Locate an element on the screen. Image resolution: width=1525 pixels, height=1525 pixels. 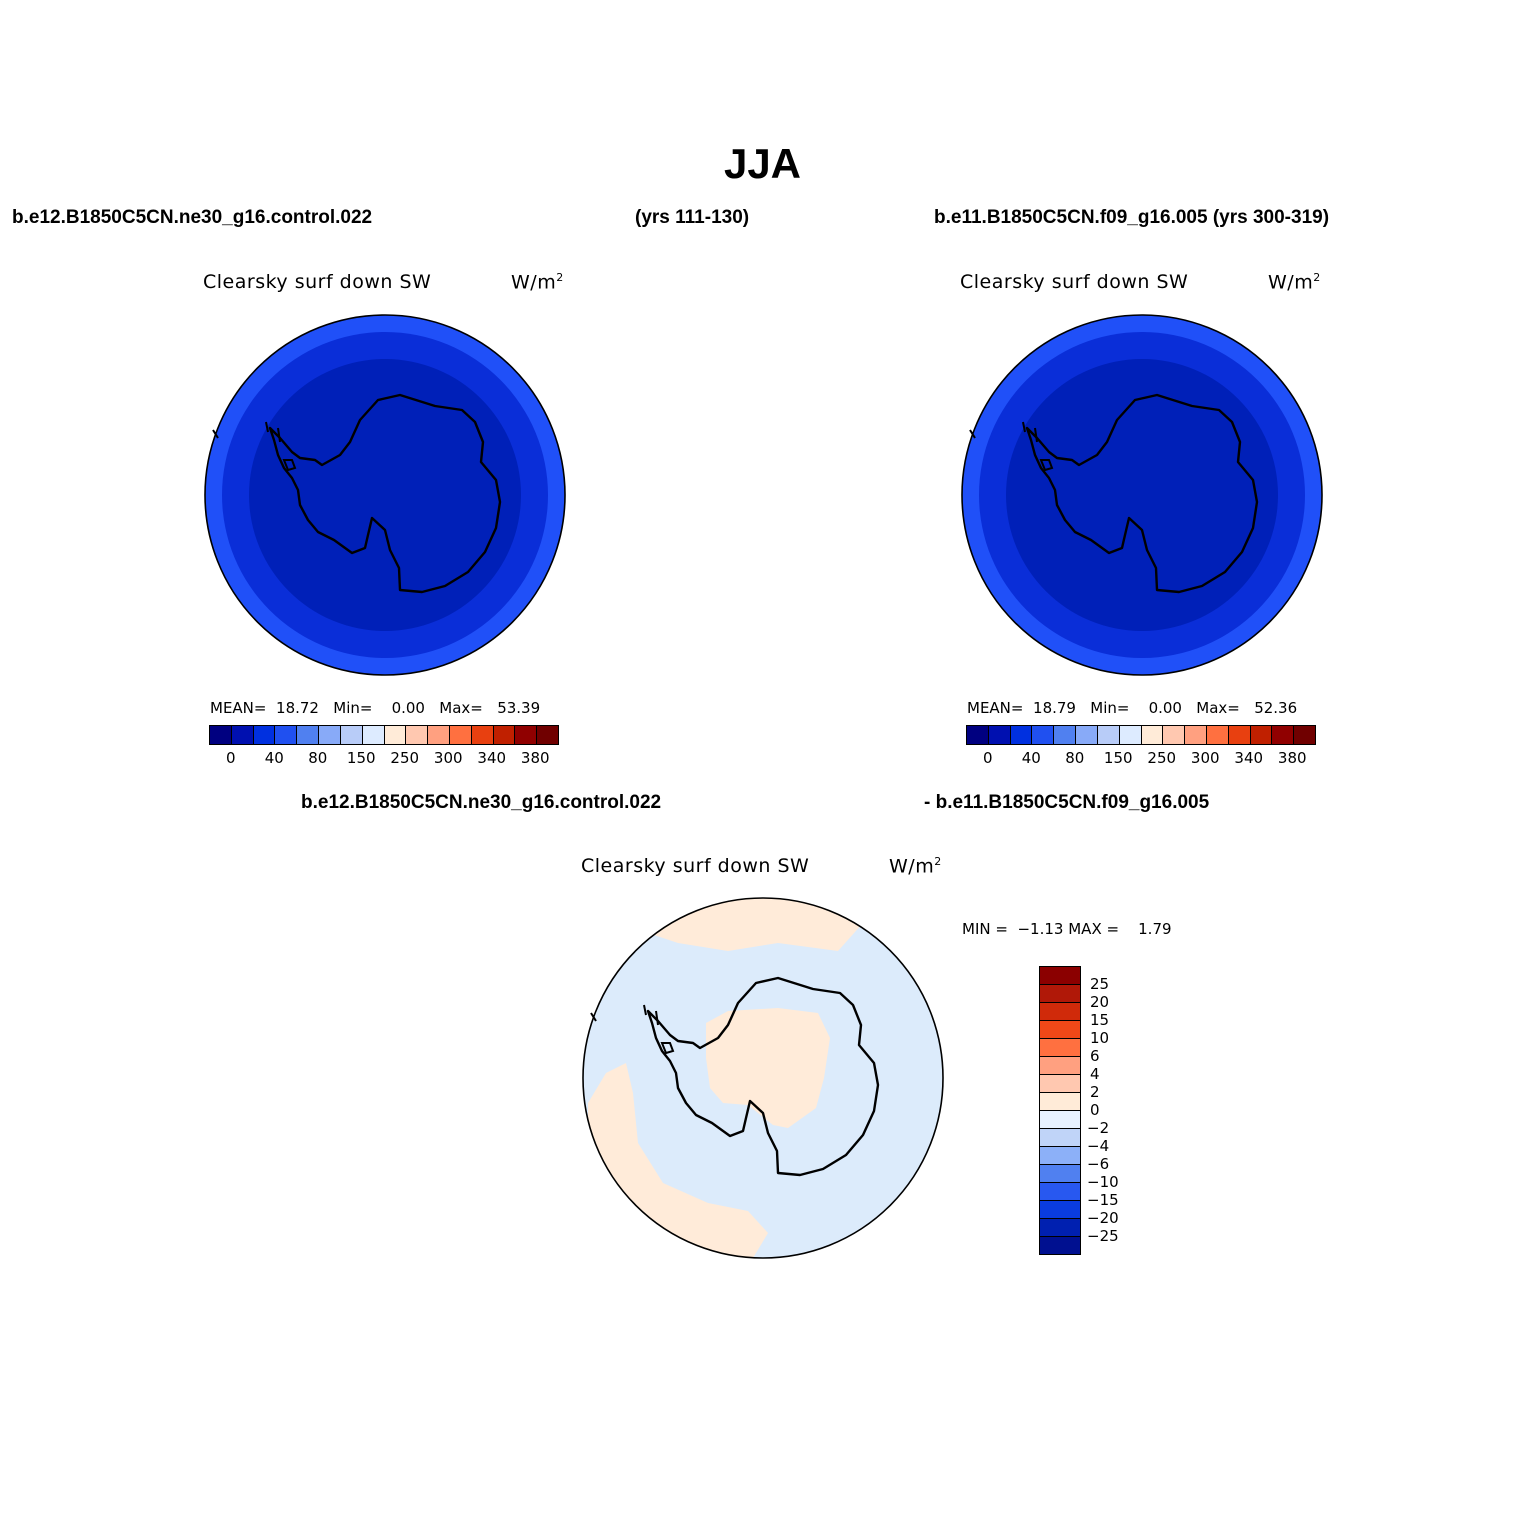
diff-colorbar-tick: −20 is located at coordinates (1103, 1218).